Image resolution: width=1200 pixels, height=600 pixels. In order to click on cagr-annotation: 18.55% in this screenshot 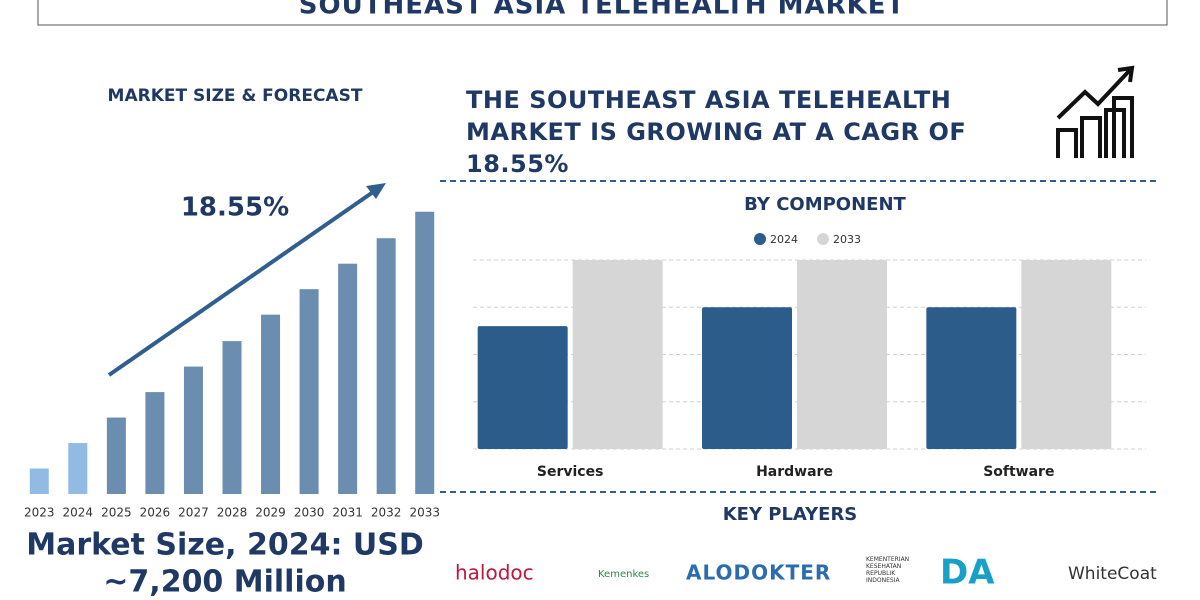, I will do `click(235, 208)`.